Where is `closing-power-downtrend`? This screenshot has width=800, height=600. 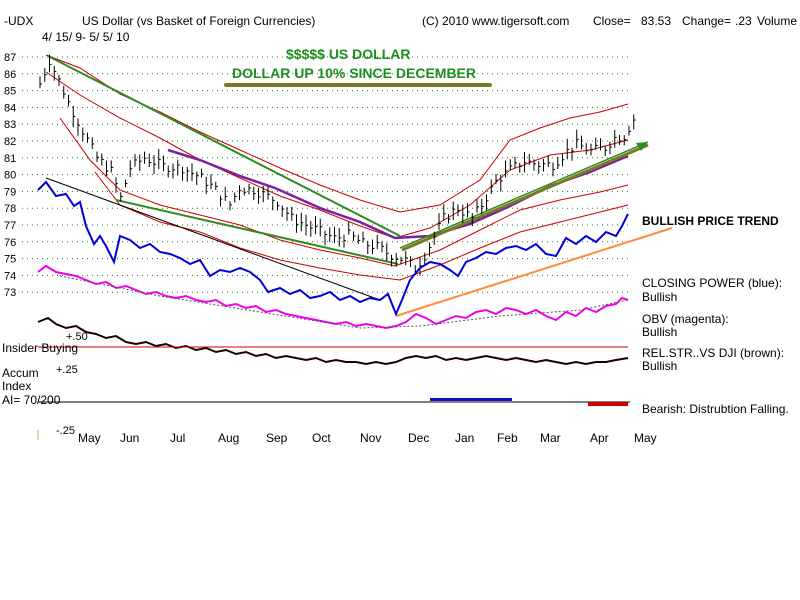
closing-power-downtrend is located at coordinates (213, 239).